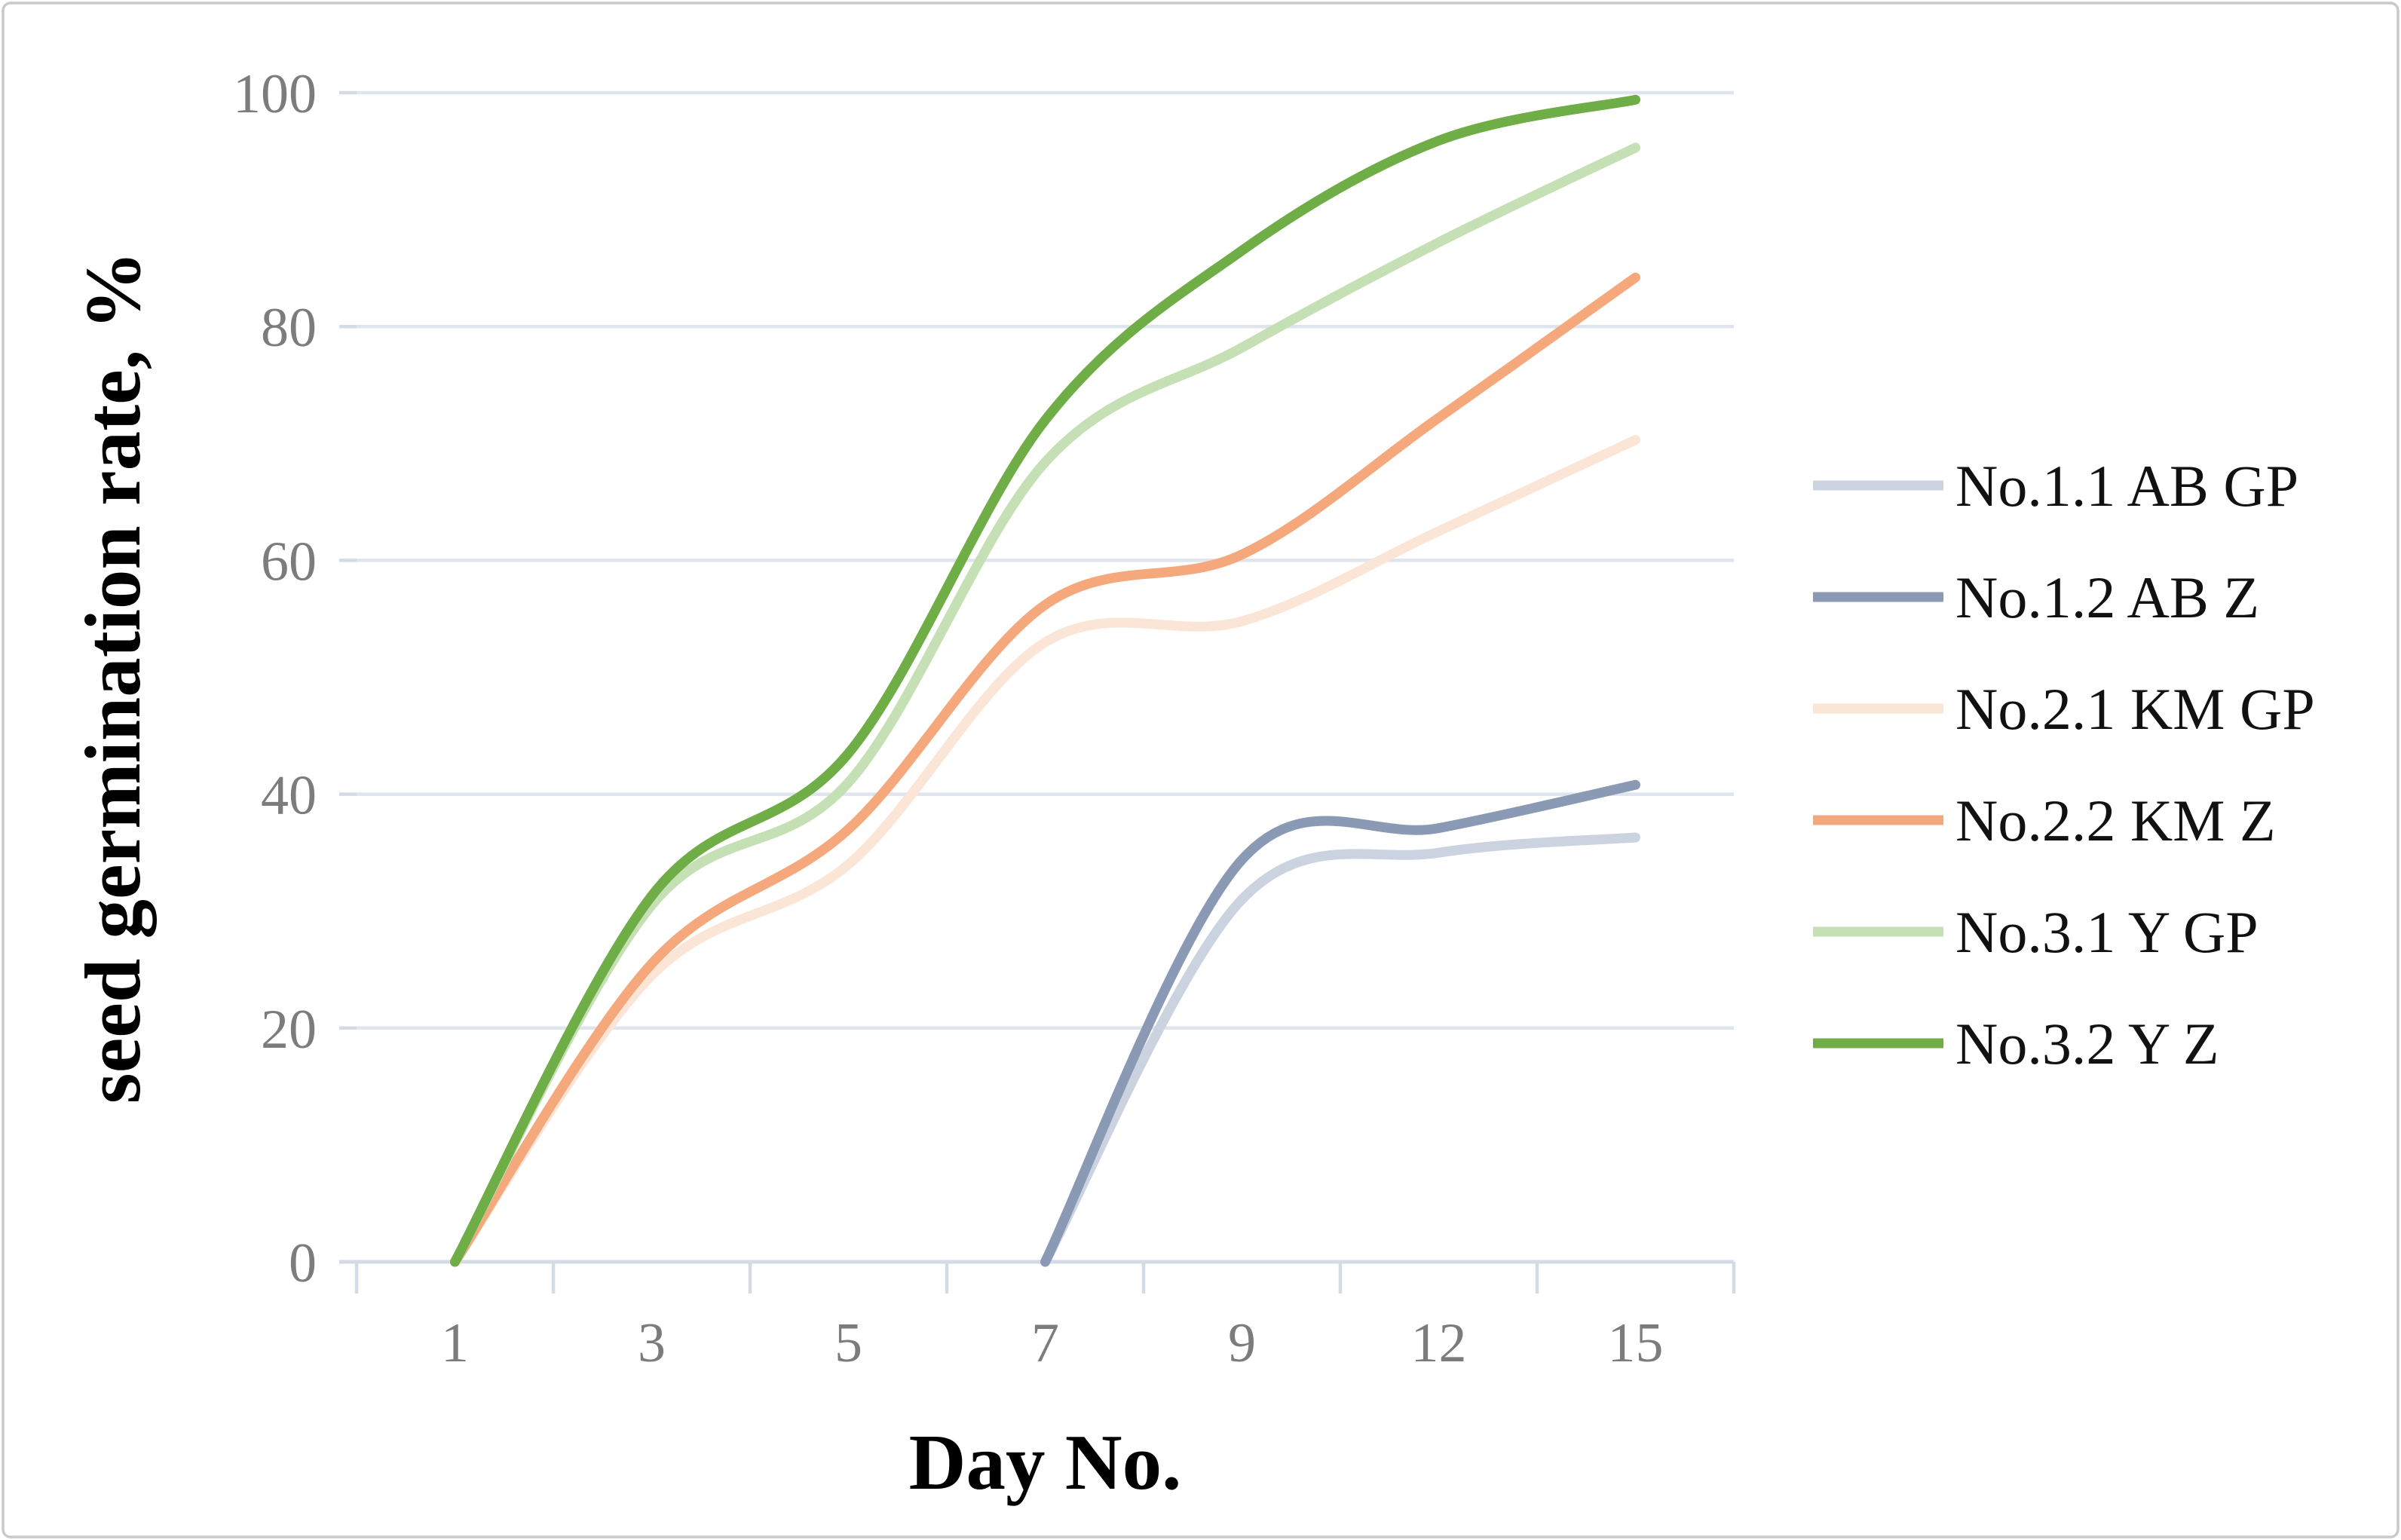 Image resolution: width=2401 pixels, height=1540 pixels. What do you see at coordinates (1340, 1049) in the screenshot?
I see `series-line-no.1.1-ab-gp` at bounding box center [1340, 1049].